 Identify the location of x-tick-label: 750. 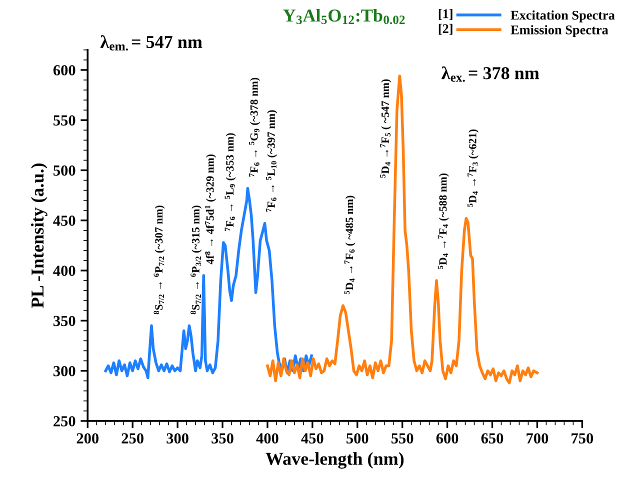
(583, 438).